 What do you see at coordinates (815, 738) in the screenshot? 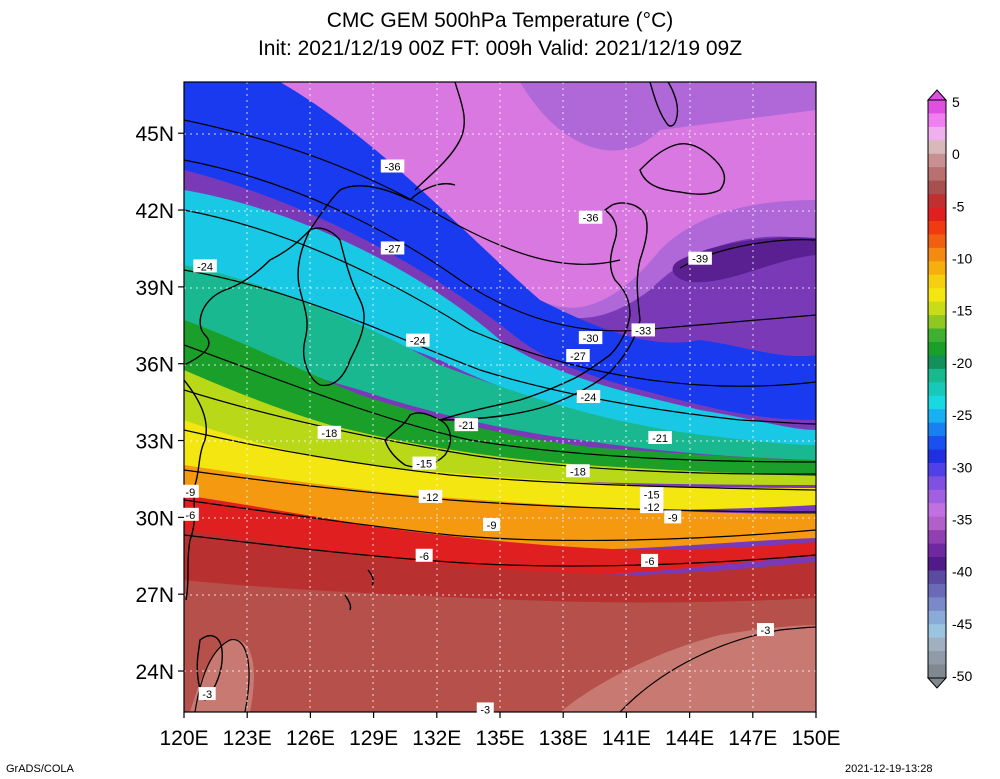
I see `lon-label: 150E` at bounding box center [815, 738].